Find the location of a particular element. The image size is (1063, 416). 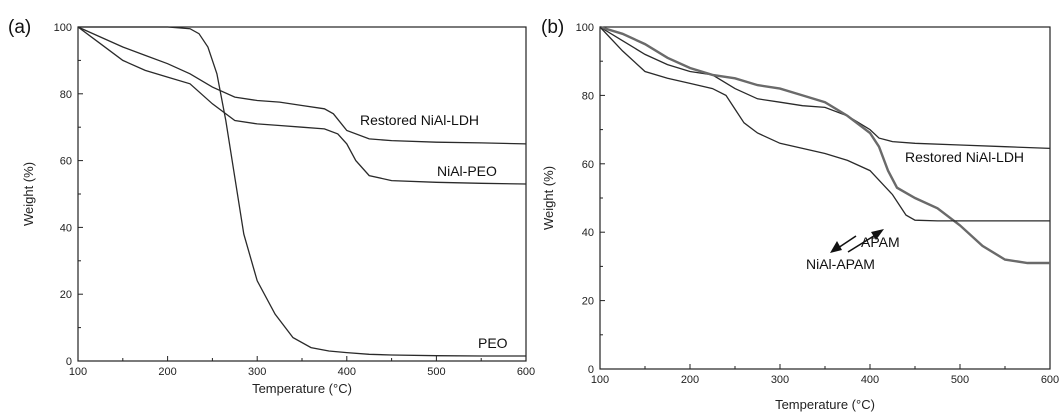

series-label-apam: APAM is located at coordinates (880, 242).